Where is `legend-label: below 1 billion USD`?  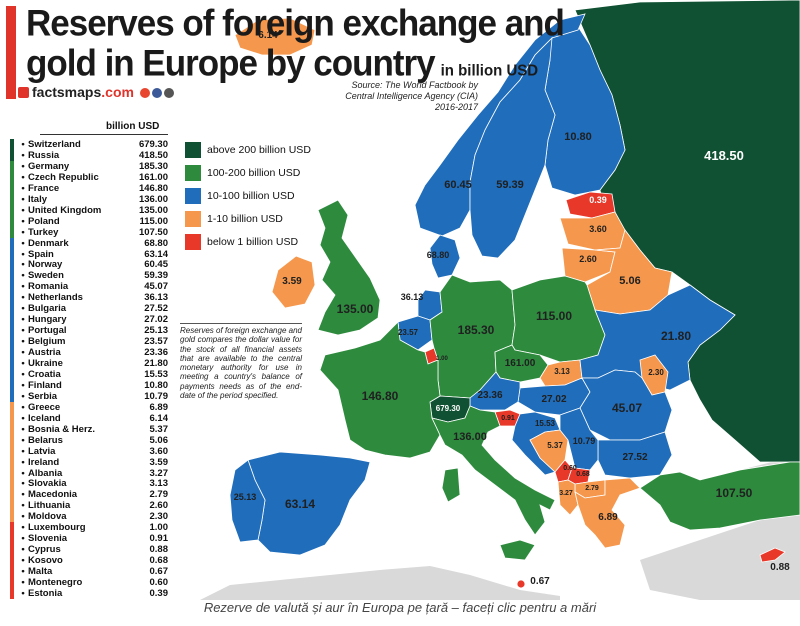 legend-label: below 1 billion USD is located at coordinates (253, 242).